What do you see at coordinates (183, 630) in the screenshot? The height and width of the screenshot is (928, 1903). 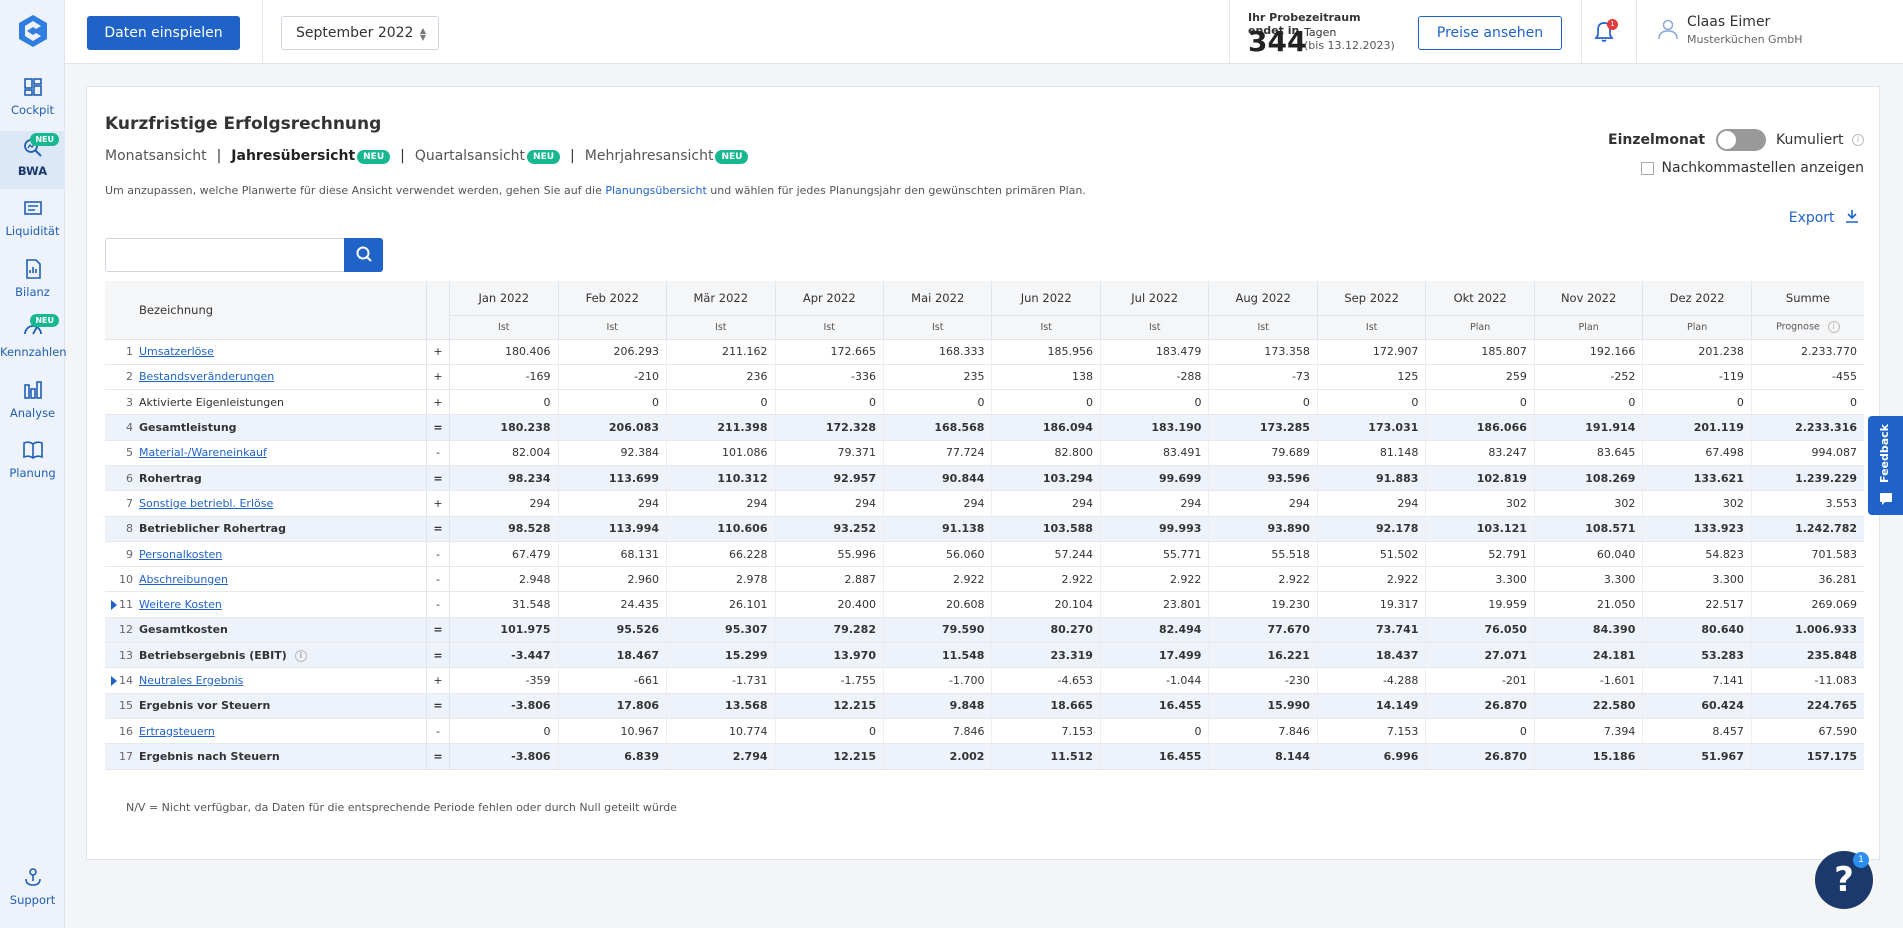 I see `row-label: Gesamtkosten` at bounding box center [183, 630].